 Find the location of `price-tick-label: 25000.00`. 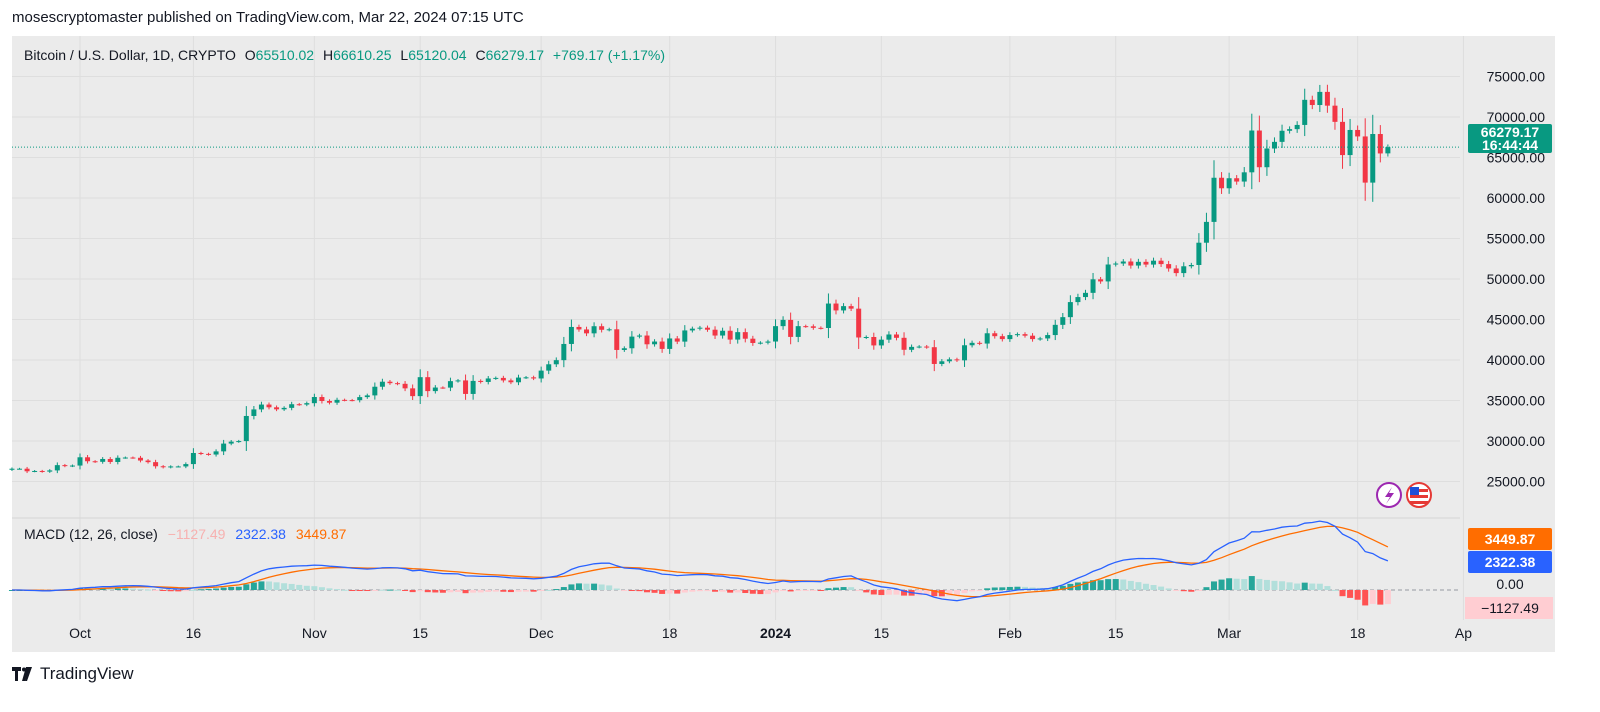

price-tick-label: 25000.00 is located at coordinates (1516, 482).